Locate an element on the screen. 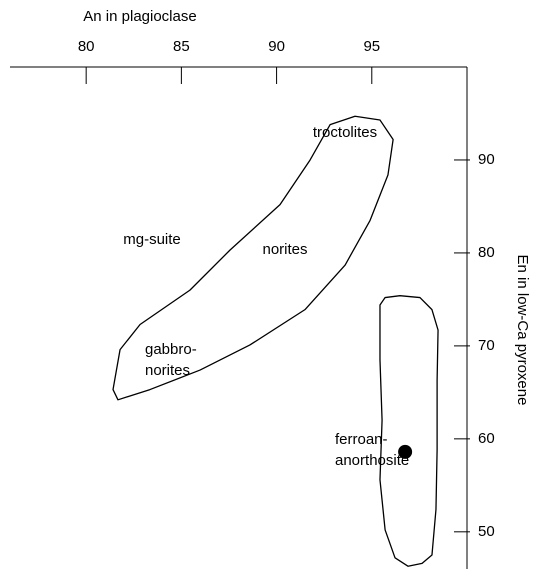 This screenshot has width=543, height=577. y-tick-label: 90 is located at coordinates (486, 159).